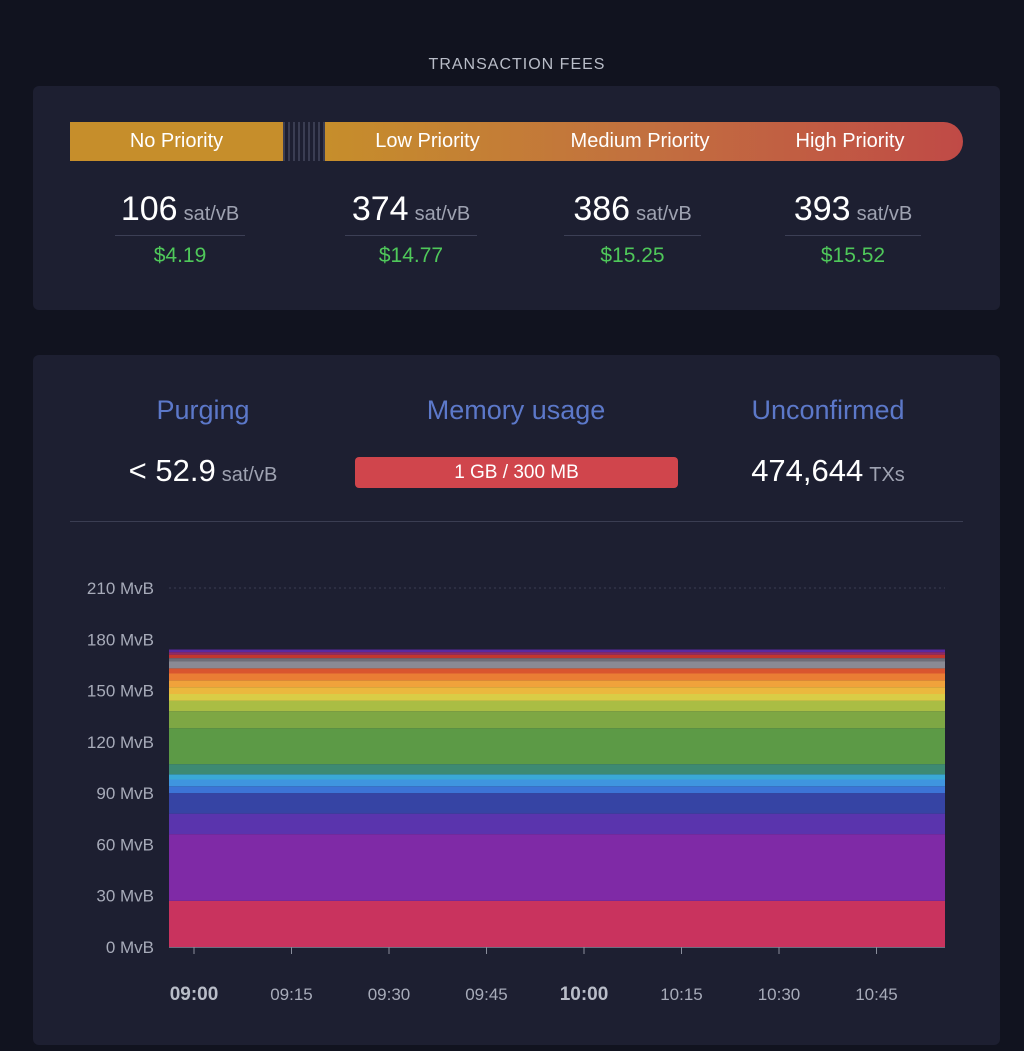 The height and width of the screenshot is (1051, 1024). What do you see at coordinates (249, 475) in the screenshot?
I see `purging-unit: sat/vB` at bounding box center [249, 475].